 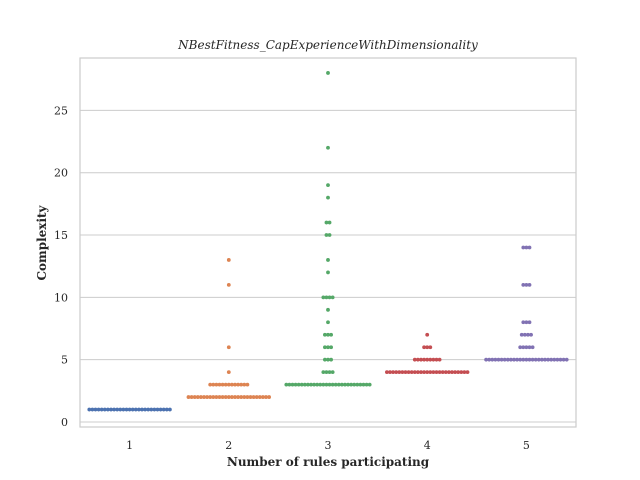 What do you see at coordinates (42, 242) in the screenshot?
I see `y-axis-label: Complexity` at bounding box center [42, 242].